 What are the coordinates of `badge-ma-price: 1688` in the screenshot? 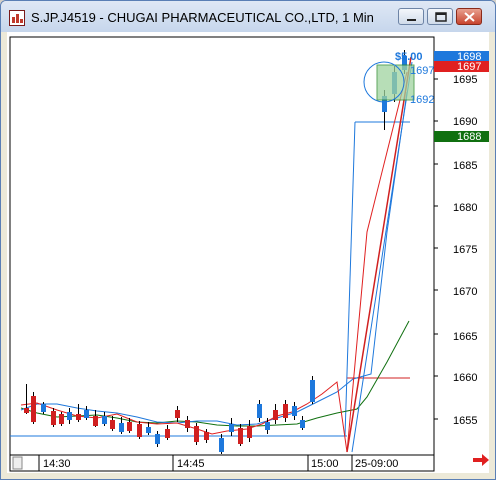 It's located at (461, 137).